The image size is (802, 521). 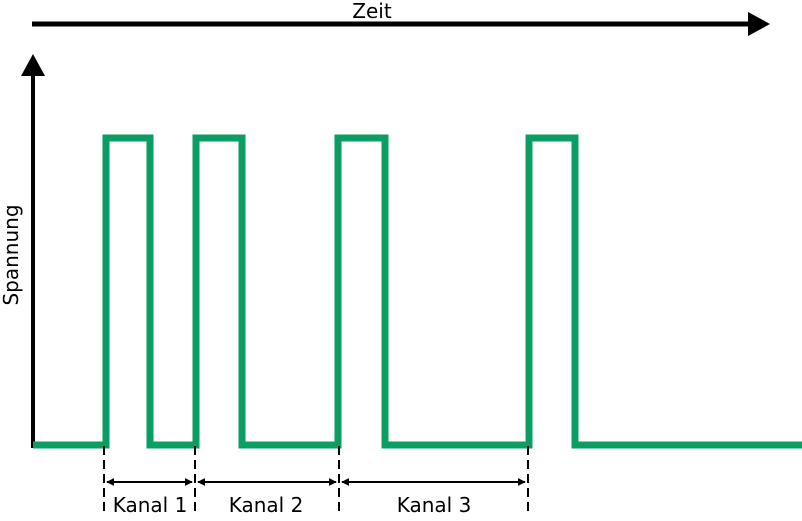 What do you see at coordinates (759, 24) in the screenshot?
I see `time-axis-arrowhead` at bounding box center [759, 24].